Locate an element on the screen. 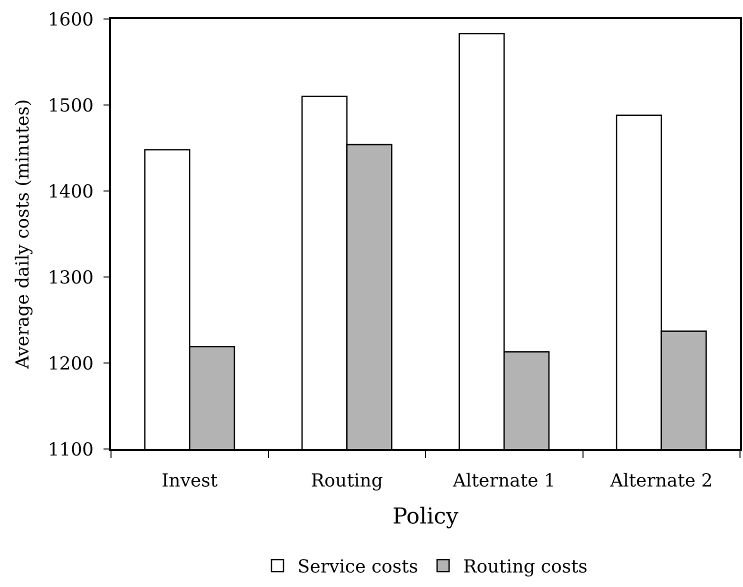 This screenshot has height=587, width=743. x-tick-label: Routing is located at coordinates (346, 481).